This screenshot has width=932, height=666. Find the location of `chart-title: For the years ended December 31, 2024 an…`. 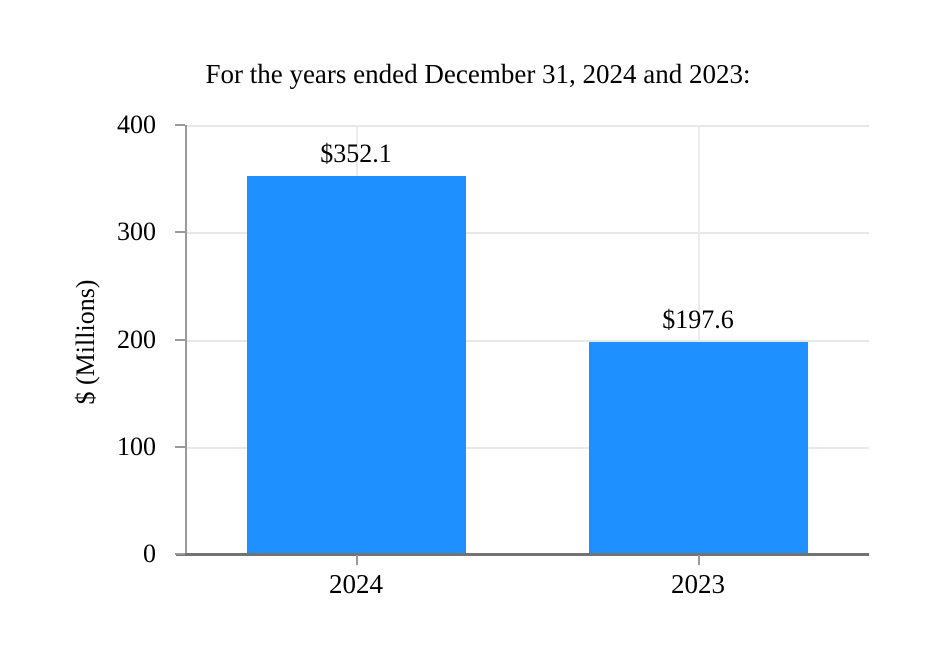

chart-title: For the years ended December 31, 2024 an… is located at coordinates (478, 74).